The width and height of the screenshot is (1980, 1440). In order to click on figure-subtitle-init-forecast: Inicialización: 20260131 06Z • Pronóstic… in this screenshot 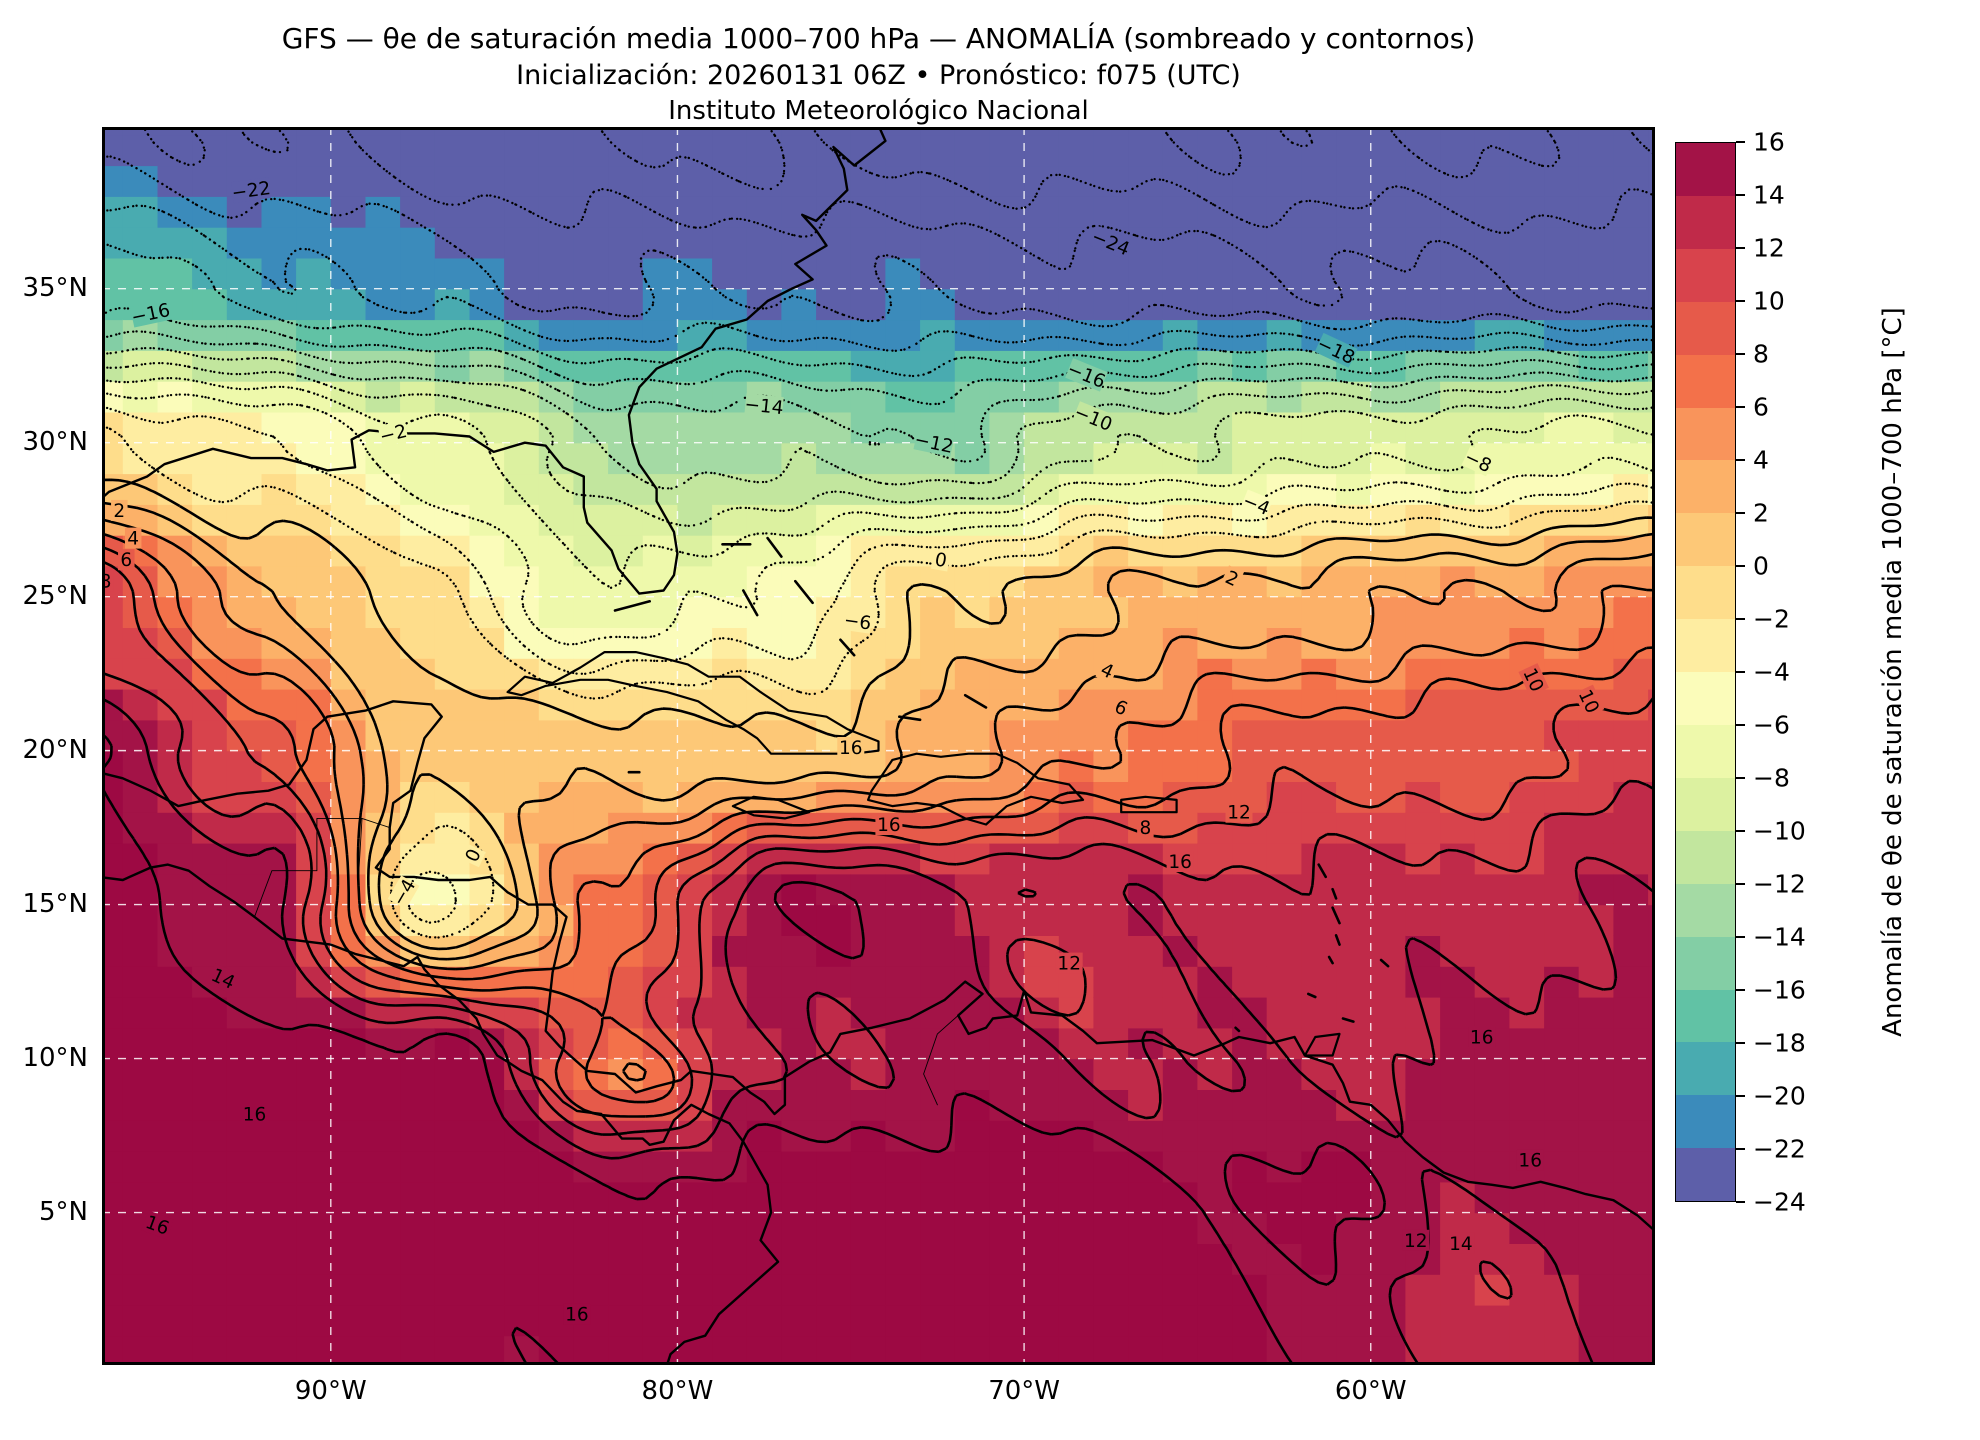, I will do `click(878, 75)`.